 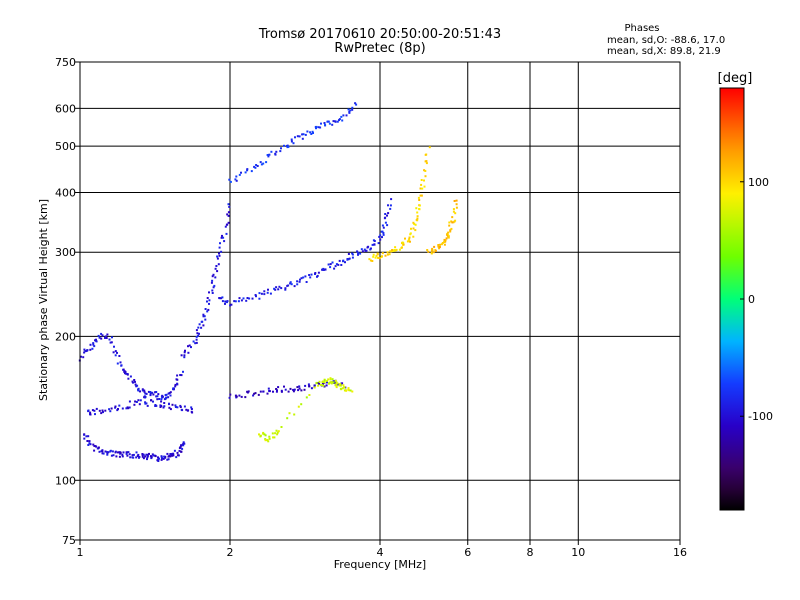 What do you see at coordinates (680, 552) in the screenshot?
I see `x-tick-label: 16` at bounding box center [680, 552].